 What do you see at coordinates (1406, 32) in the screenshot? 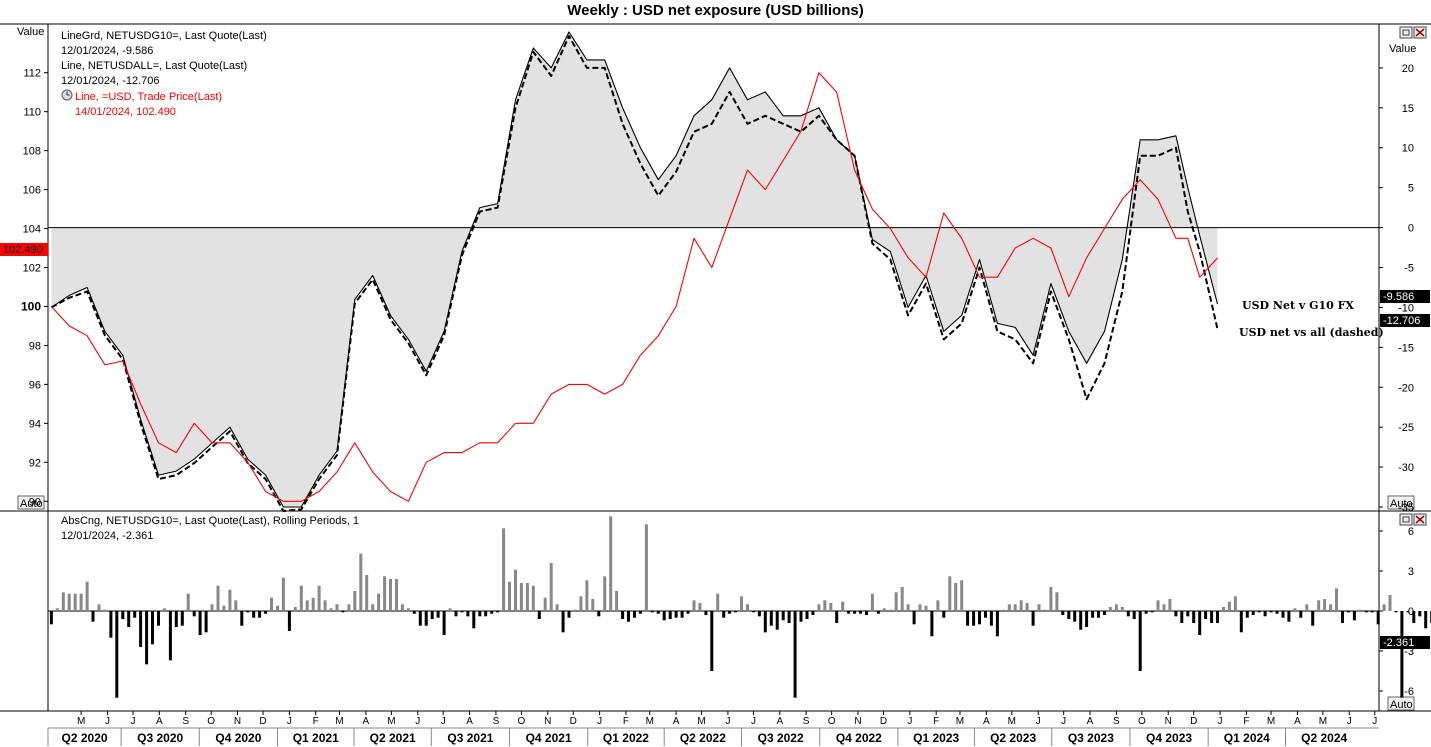
I see `top-panel-restore-icon` at bounding box center [1406, 32].